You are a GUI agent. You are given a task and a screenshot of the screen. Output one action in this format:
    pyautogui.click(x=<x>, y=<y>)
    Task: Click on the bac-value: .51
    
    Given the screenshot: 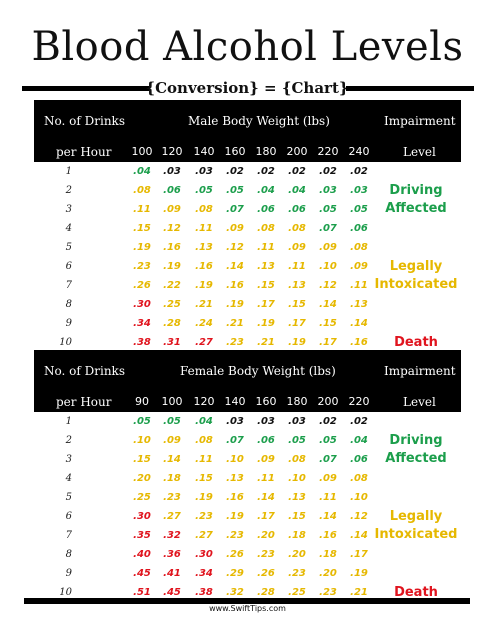 What is the action you would take?
    pyautogui.click(x=142, y=592)
    